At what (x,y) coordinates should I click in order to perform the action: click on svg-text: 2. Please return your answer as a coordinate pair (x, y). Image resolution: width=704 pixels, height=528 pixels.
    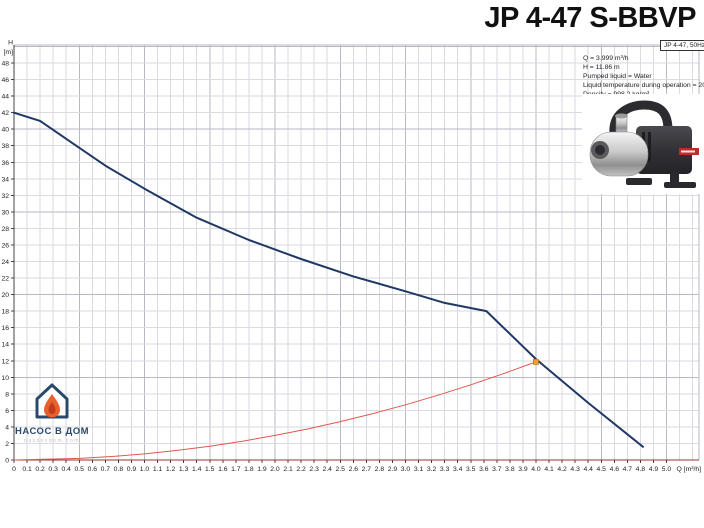
    Looking at the image, I should click on (7, 444).